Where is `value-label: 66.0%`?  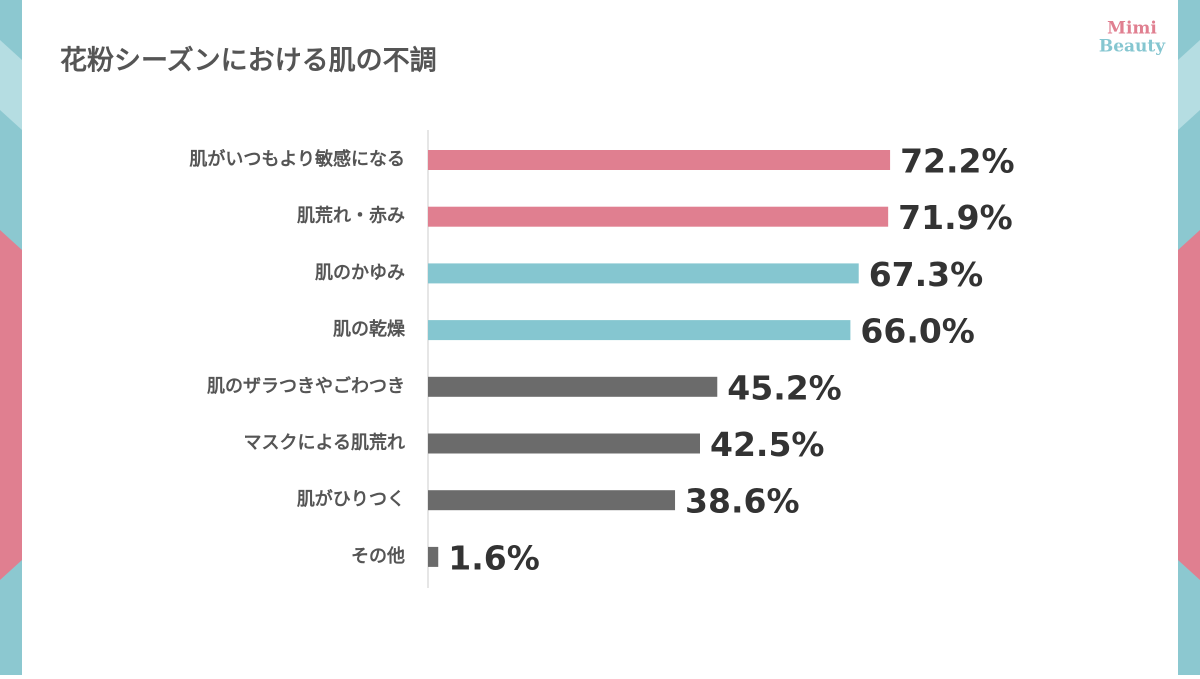 value-label: 66.0% is located at coordinates (917, 331).